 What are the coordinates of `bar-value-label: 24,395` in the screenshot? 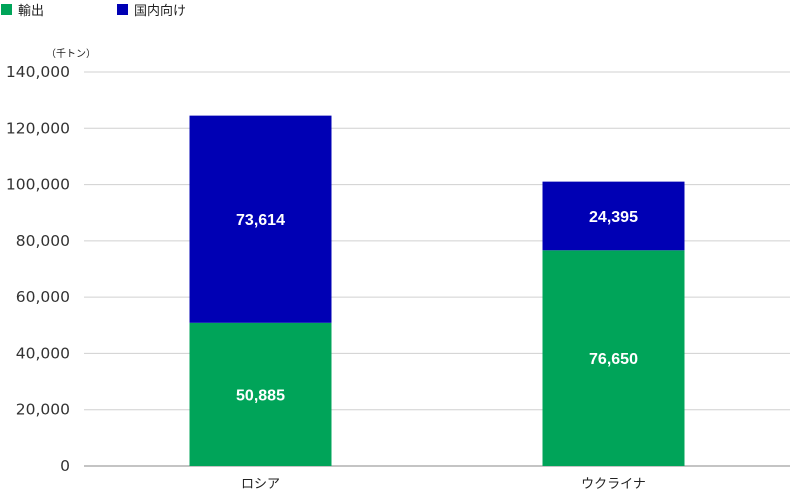 It's located at (613, 217).